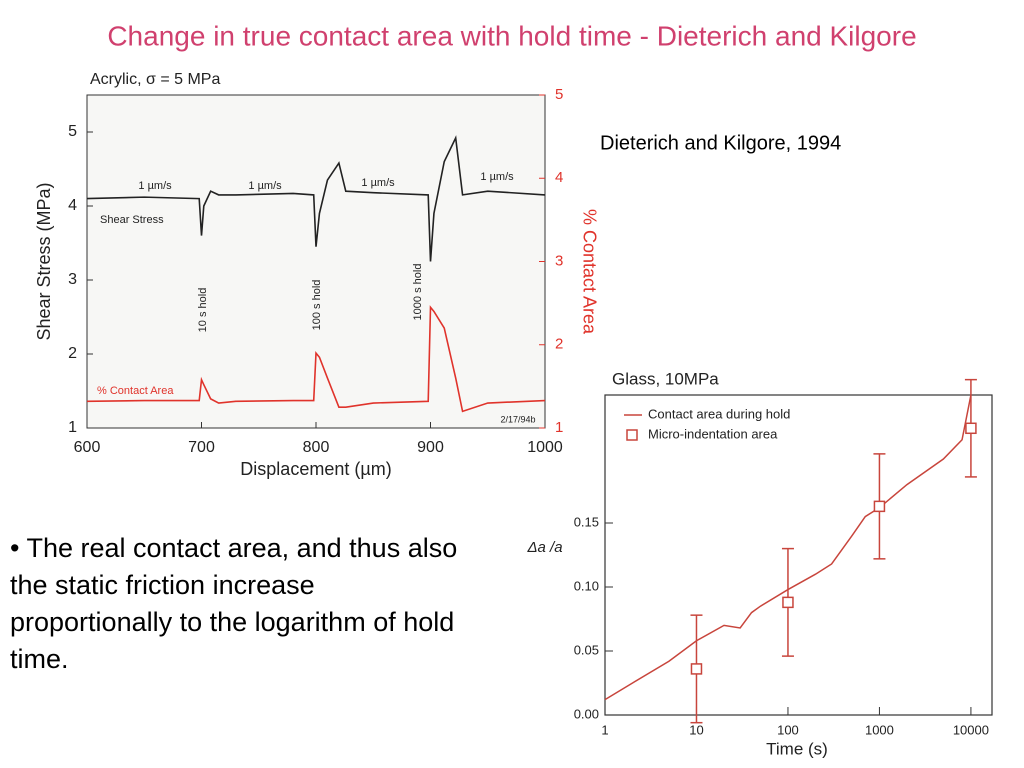  I want to click on legend-label: Contact area during hold, so click(719, 413).